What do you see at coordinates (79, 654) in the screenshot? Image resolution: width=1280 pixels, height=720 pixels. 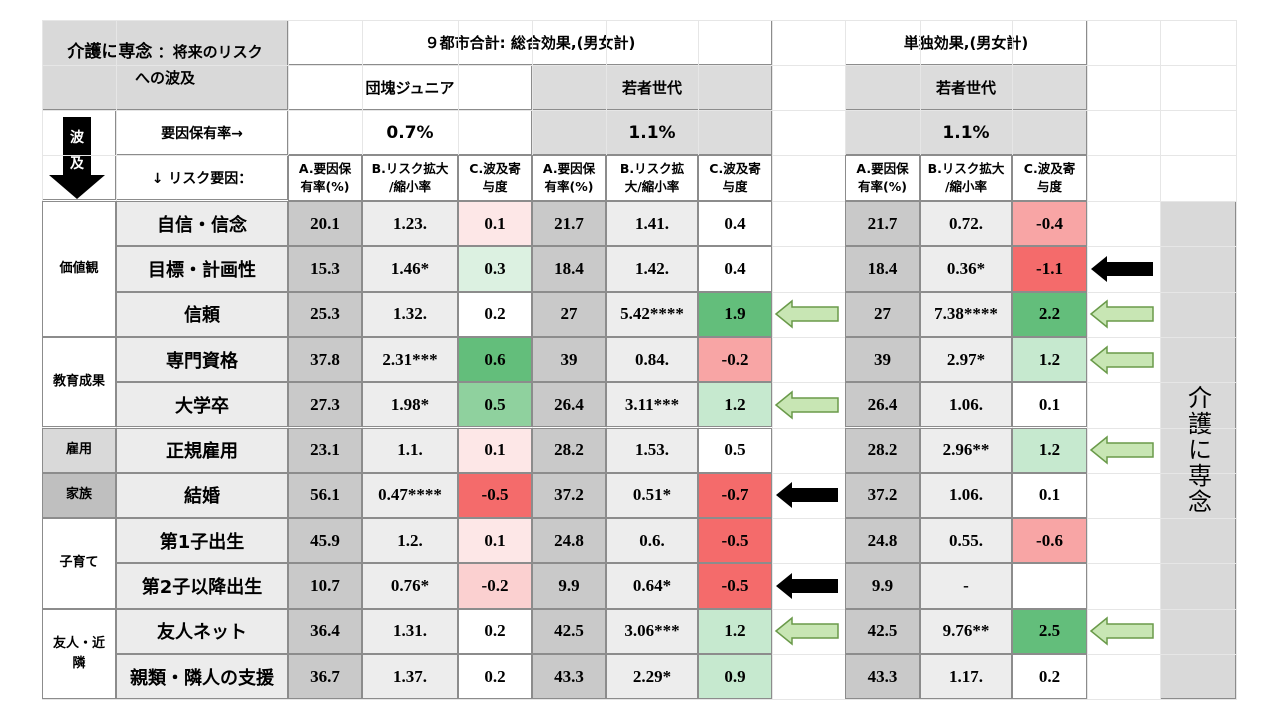 I see `group-label: 友人・近 隣` at bounding box center [79, 654].